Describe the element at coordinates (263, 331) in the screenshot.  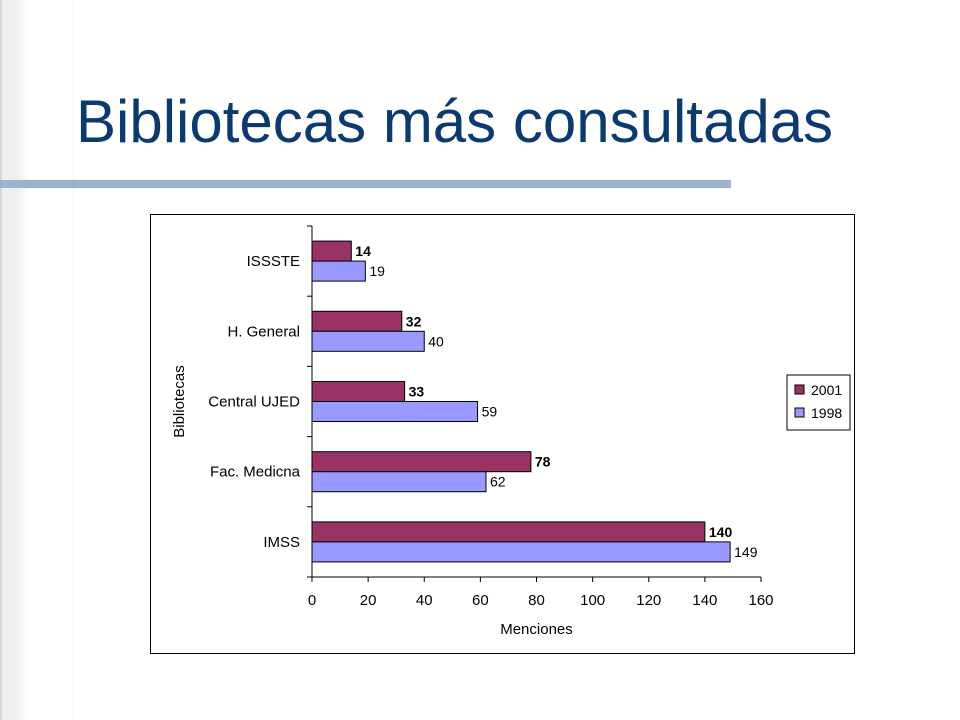
I see `category-label: H. General` at that location.